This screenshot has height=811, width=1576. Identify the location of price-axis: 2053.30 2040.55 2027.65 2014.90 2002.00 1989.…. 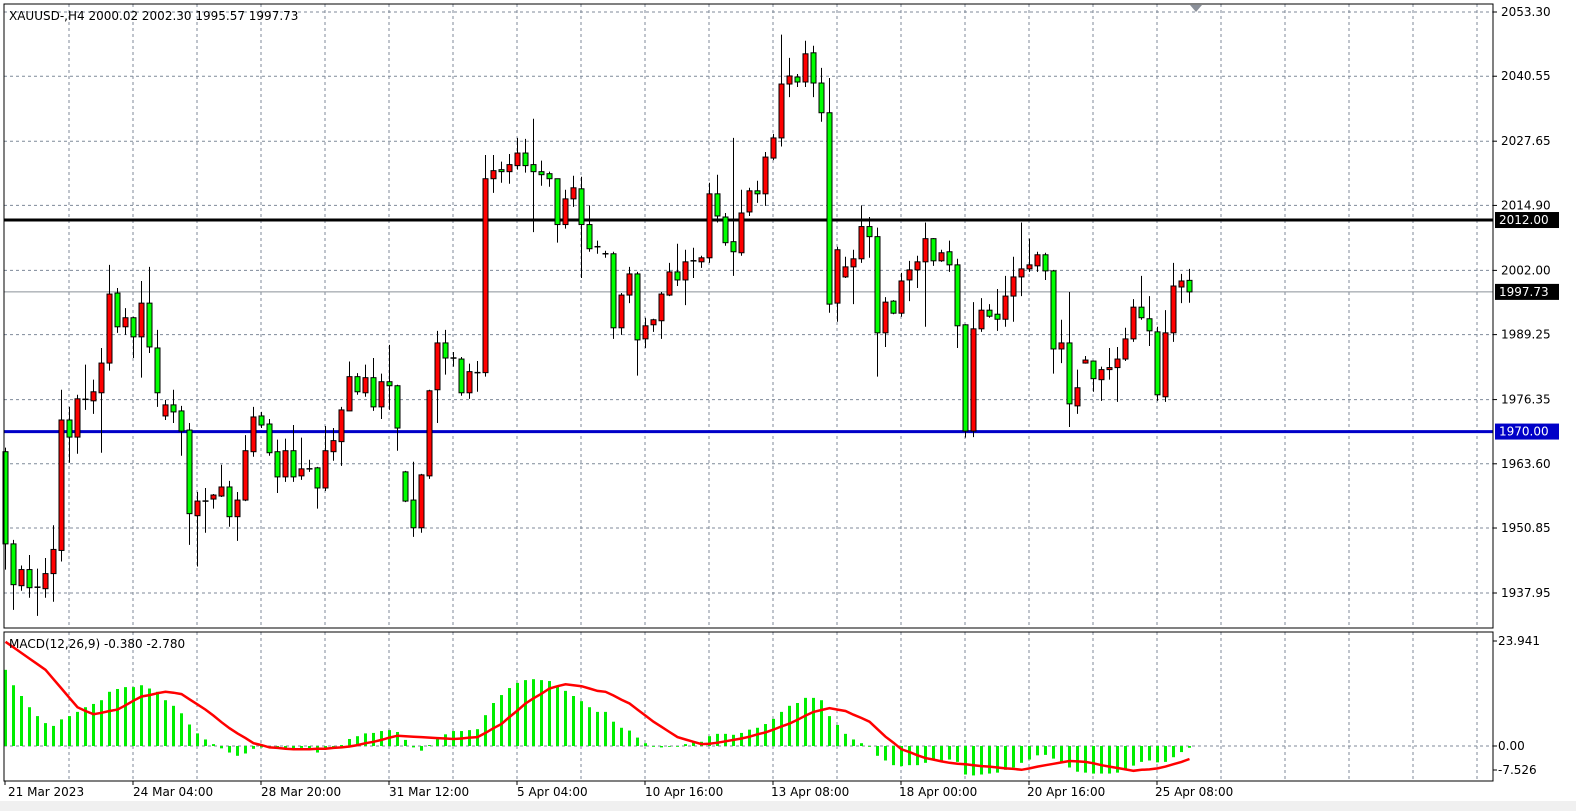
(1526, 391).